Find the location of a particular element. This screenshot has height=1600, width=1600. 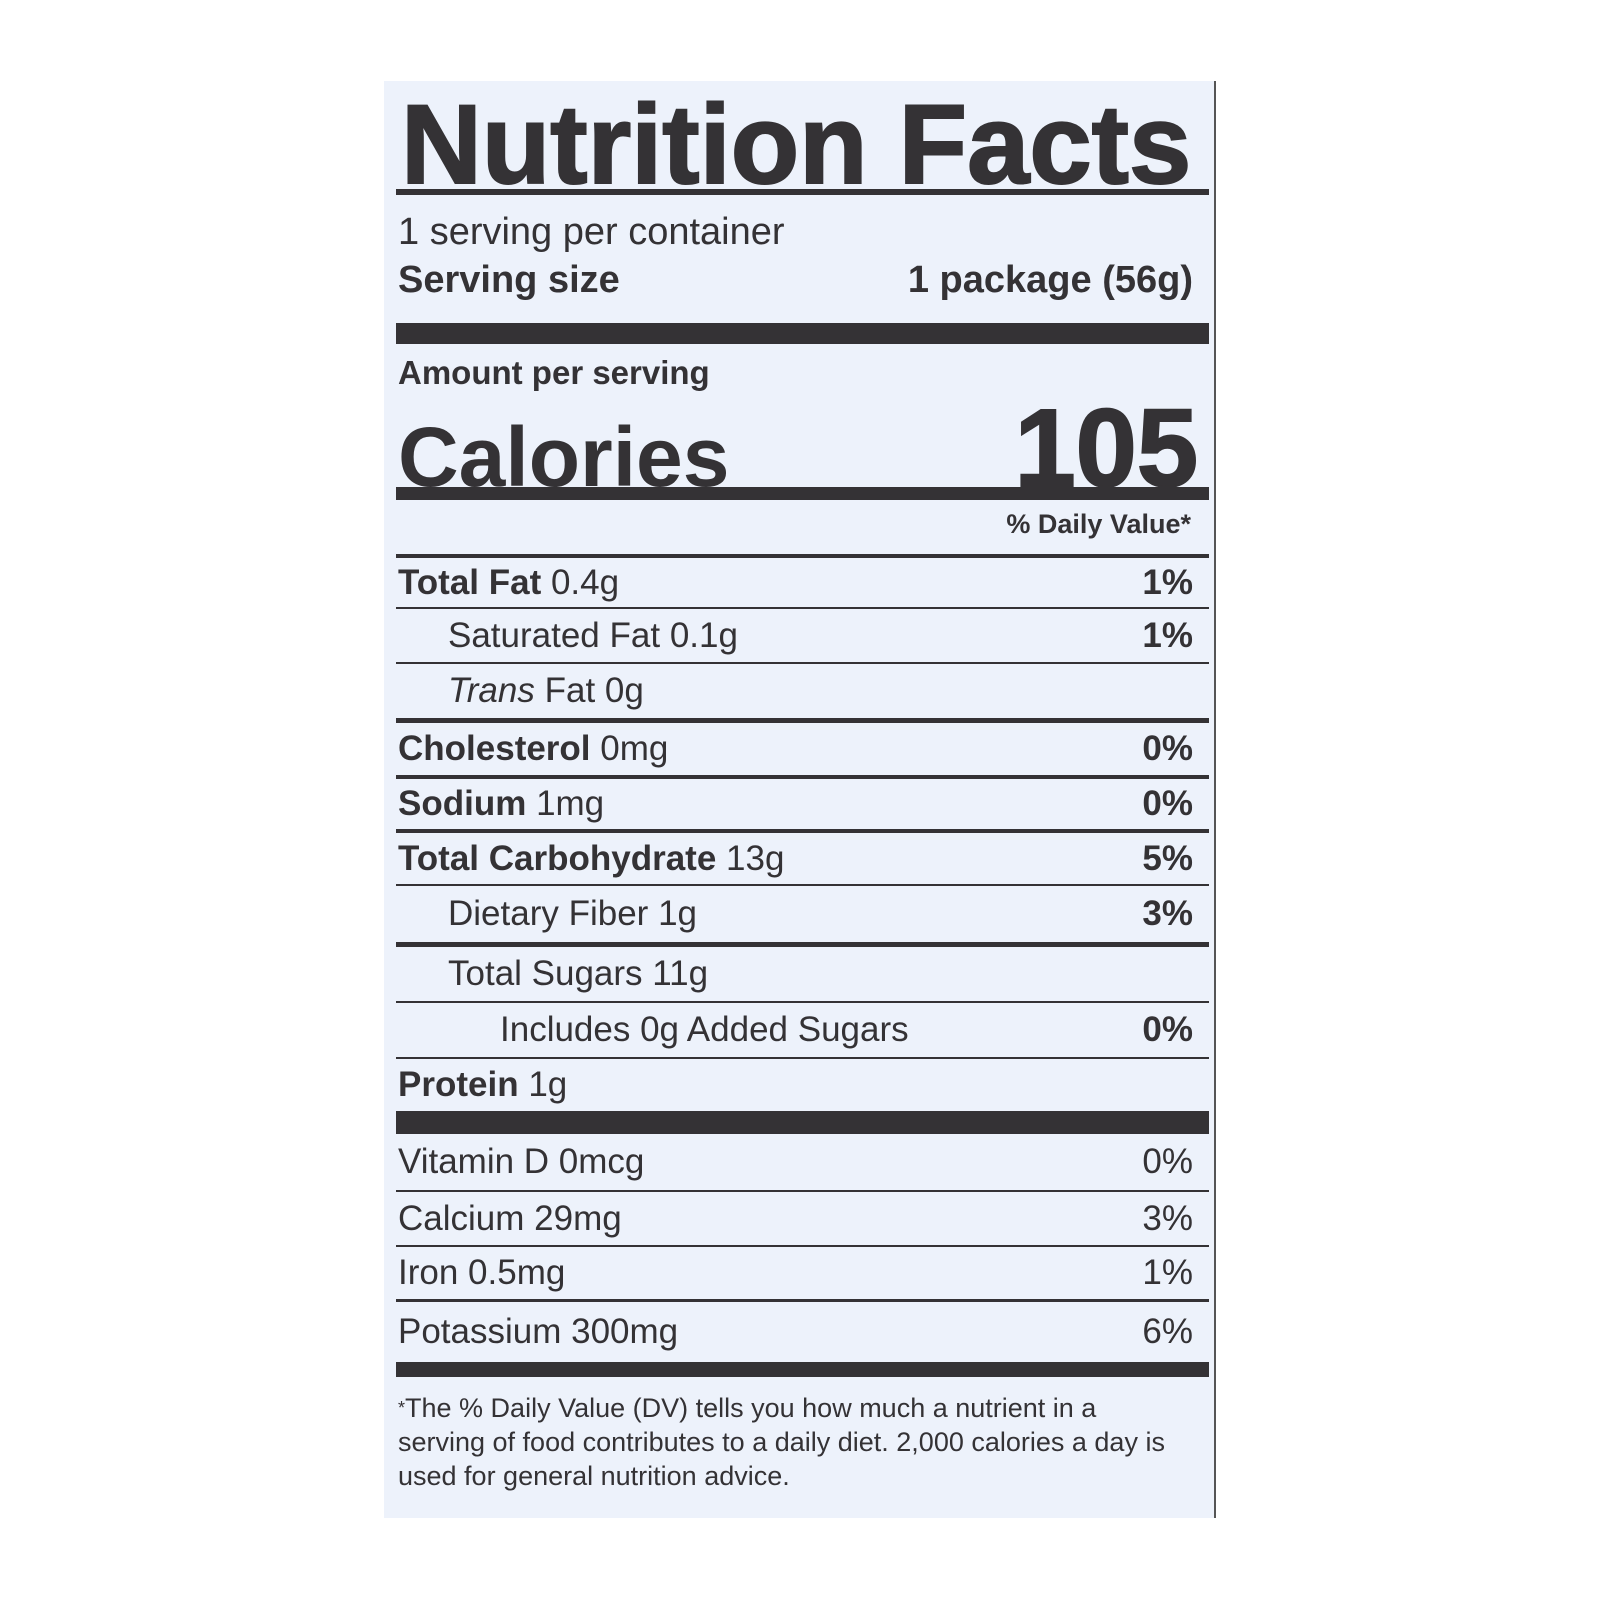

vitamin-dv: 3% is located at coordinates (1167, 1218).